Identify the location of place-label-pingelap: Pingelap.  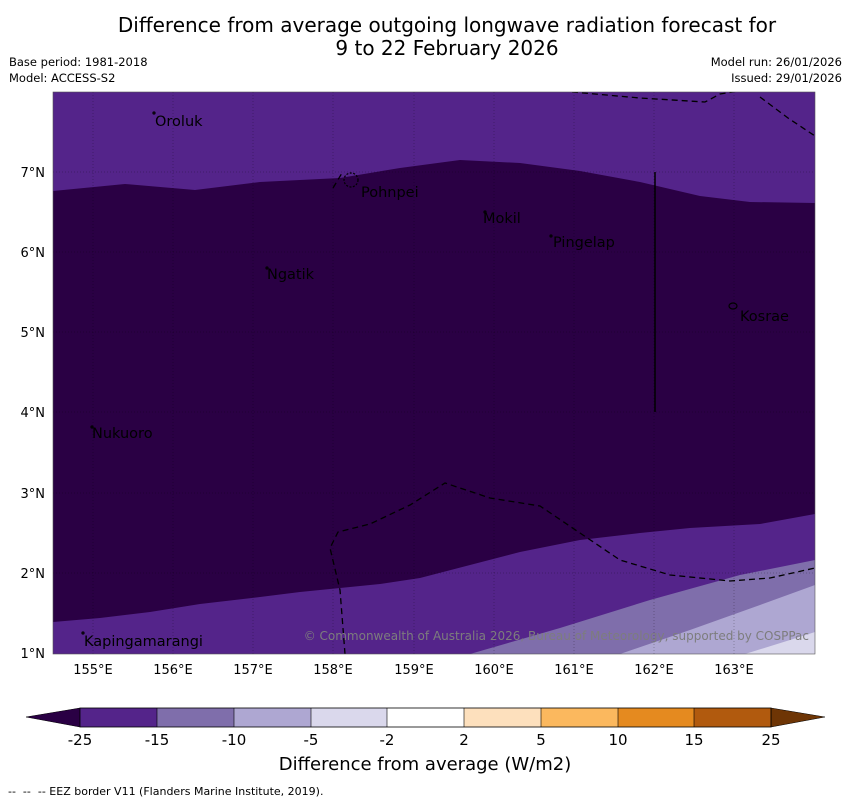
(584, 243).